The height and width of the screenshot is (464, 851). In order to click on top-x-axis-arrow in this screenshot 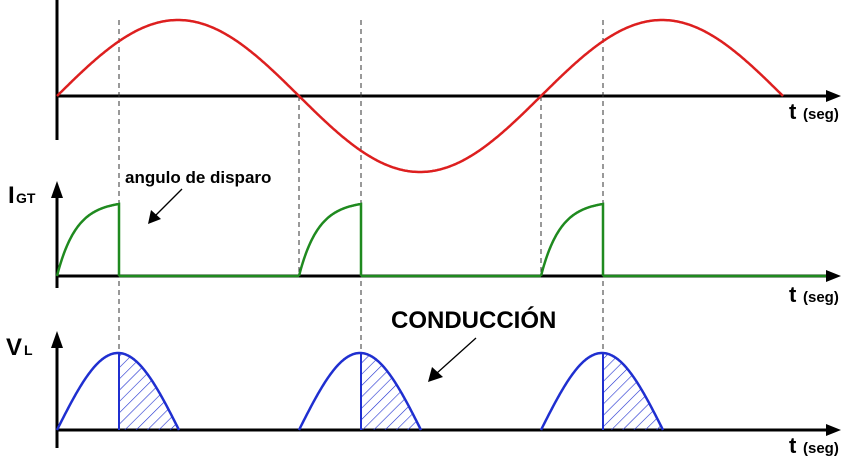, I will do `click(833, 96)`.